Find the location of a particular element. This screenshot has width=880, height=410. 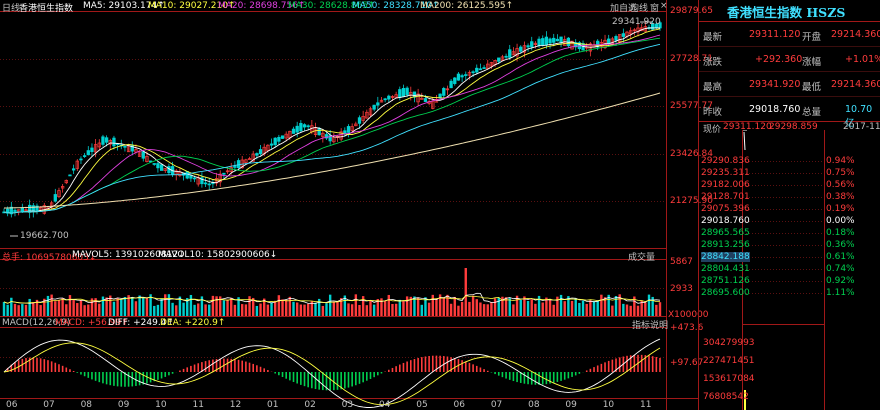

mavol10-value: MAVOL10: 15802900606↓ is located at coordinates (218, 255).